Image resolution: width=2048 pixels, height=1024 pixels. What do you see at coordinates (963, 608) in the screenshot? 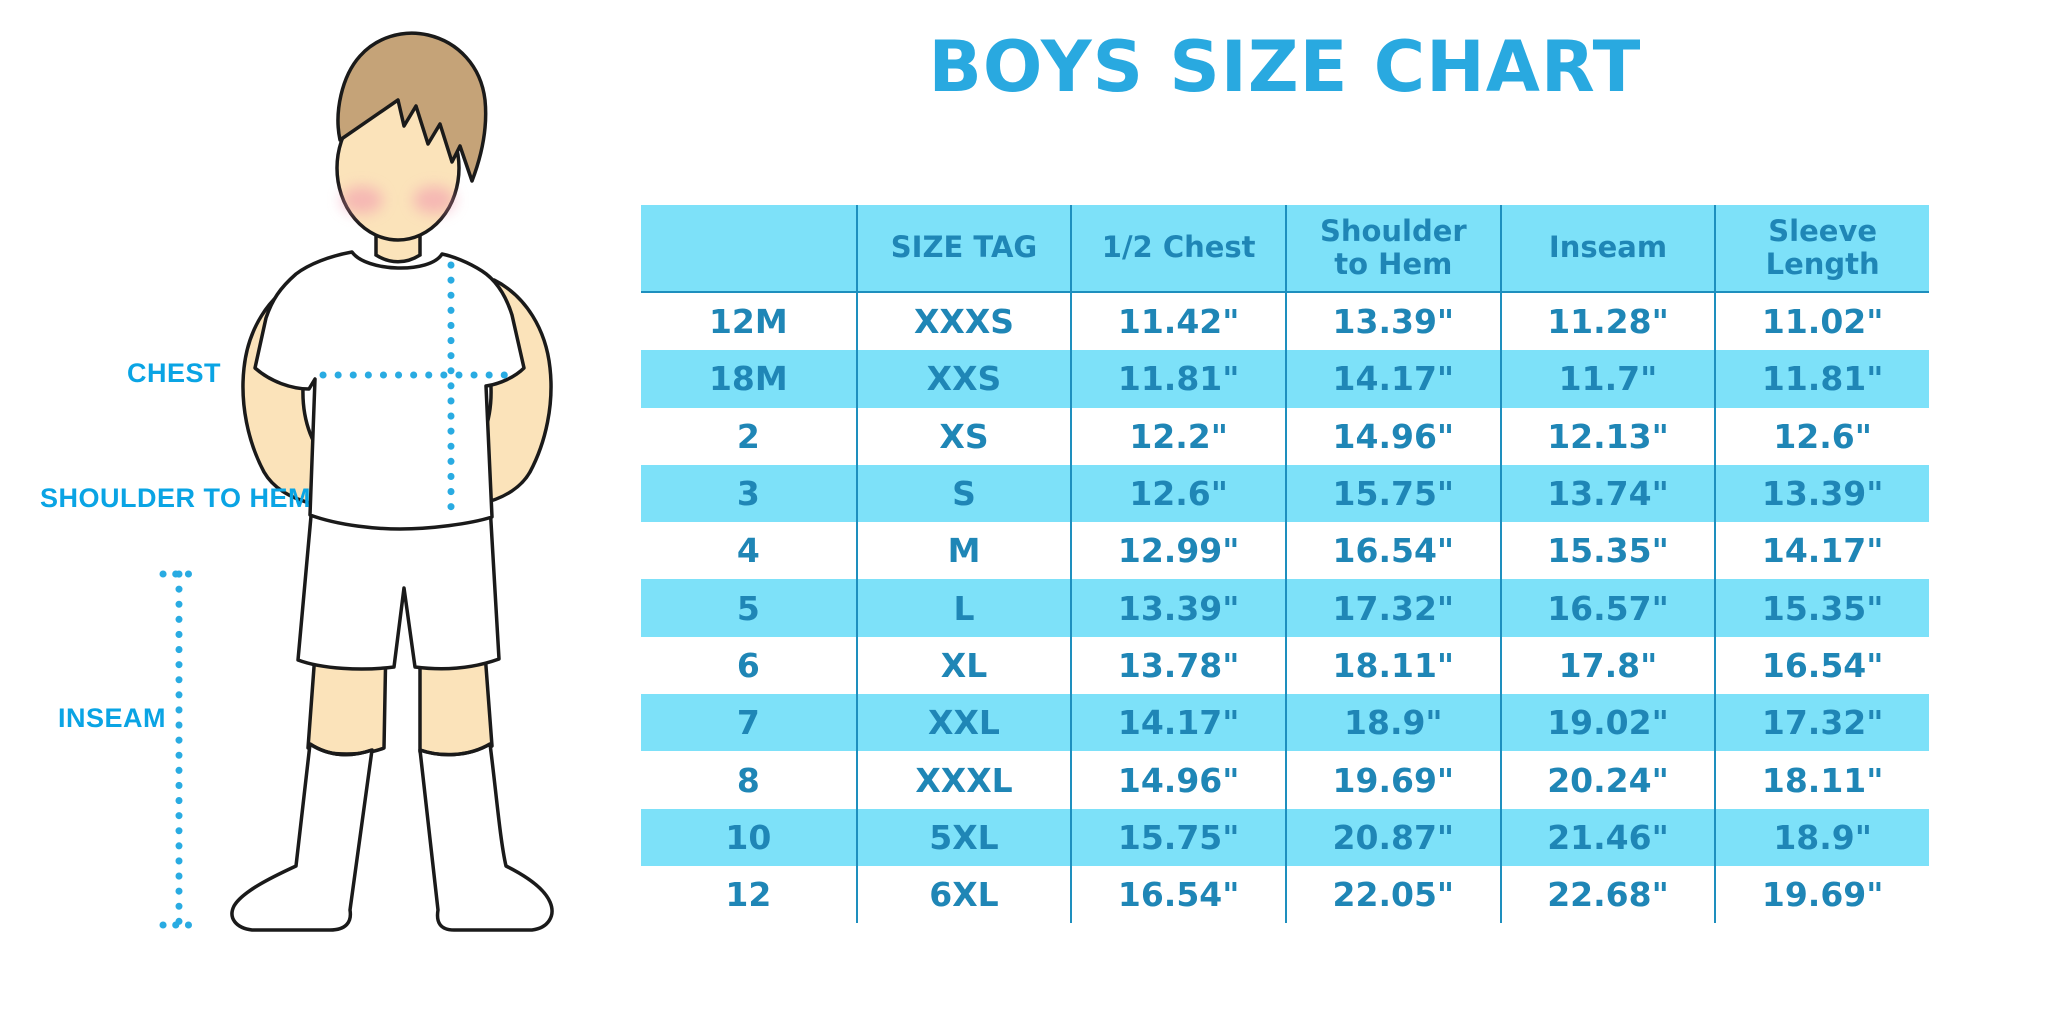
I see `value-cell: L` at bounding box center [963, 608].